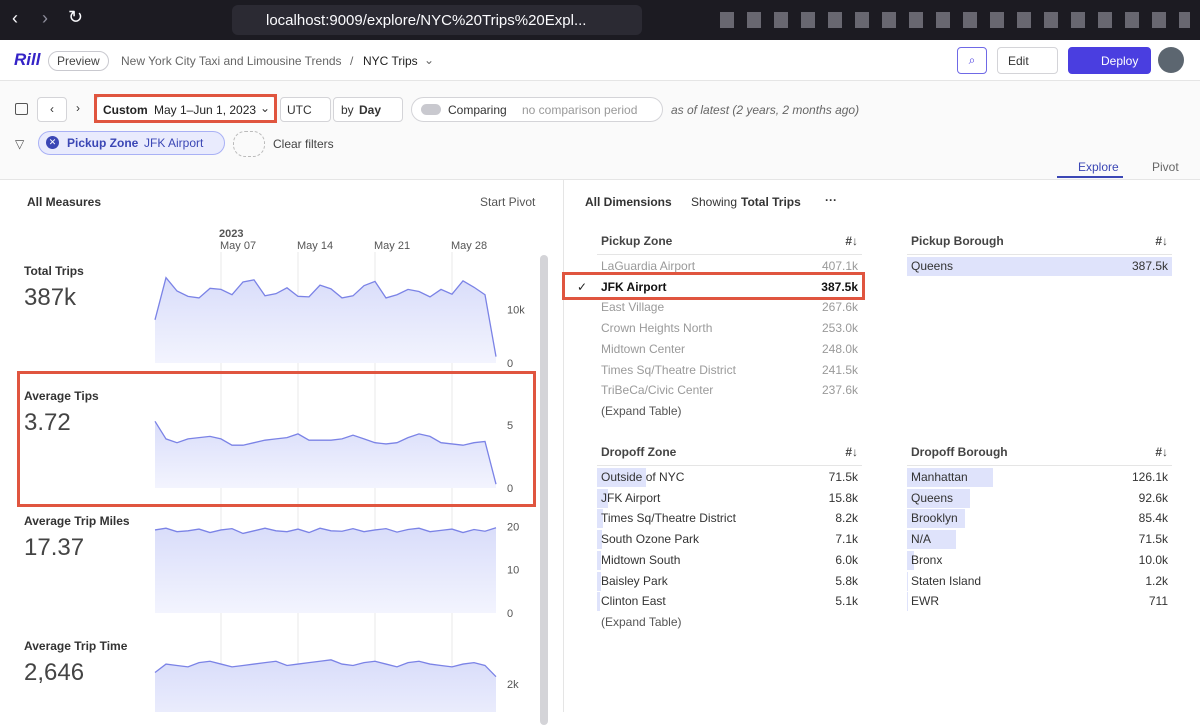 The image size is (1200, 725). What do you see at coordinates (238, 246) in the screenshot?
I see `x-tick-label: May 07` at bounding box center [238, 246].